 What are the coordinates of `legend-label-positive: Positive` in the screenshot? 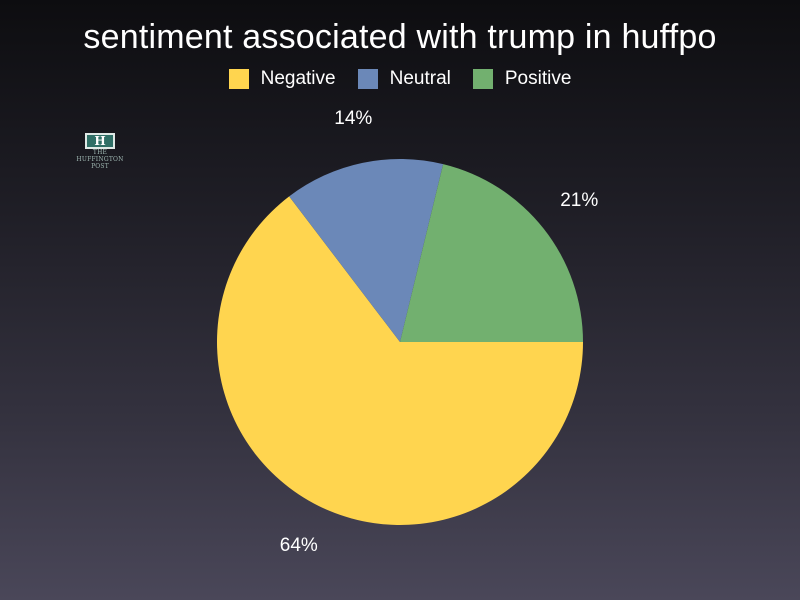 It's located at (538, 78).